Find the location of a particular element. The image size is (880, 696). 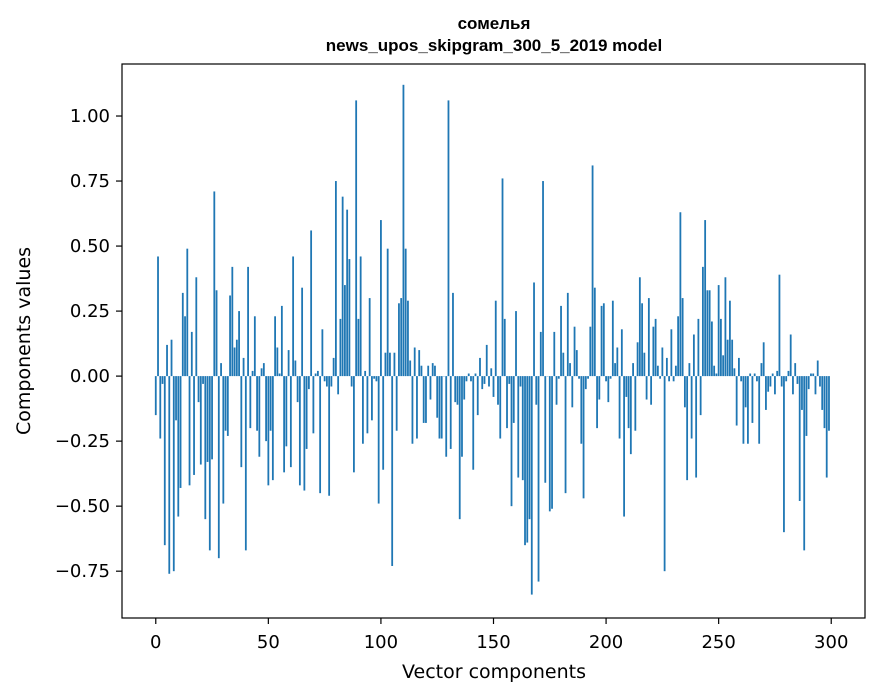

x-axis-ticks: 0 50 100 150 200 250 300 is located at coordinates (499, 635).